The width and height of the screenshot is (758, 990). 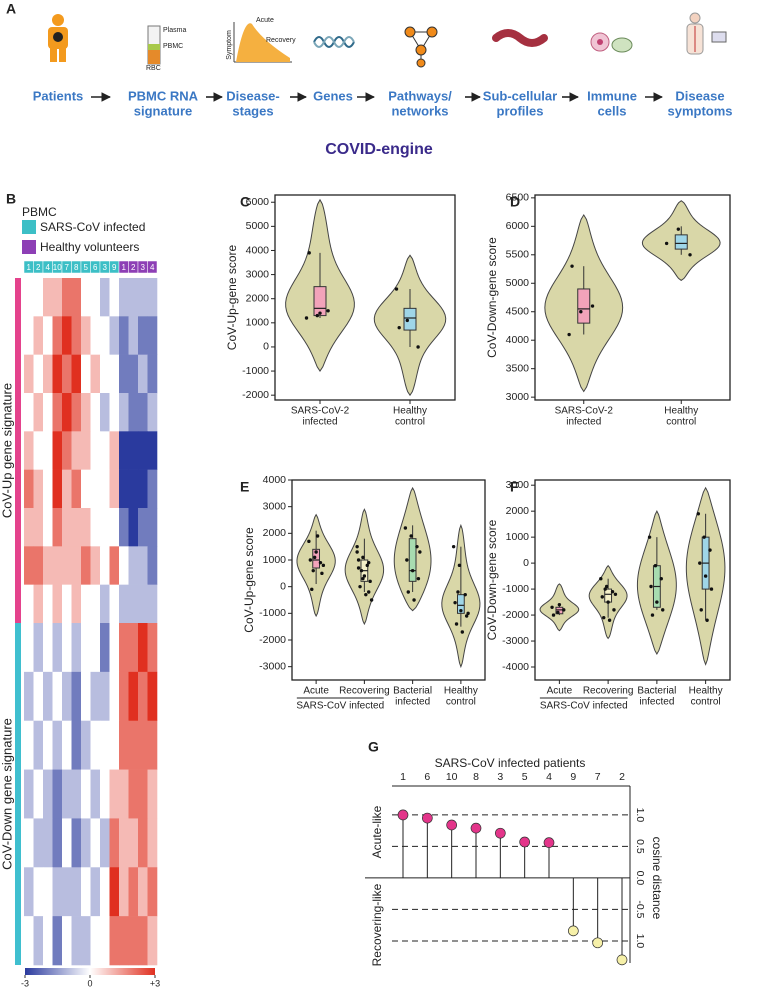 What do you see at coordinates (11, 9) in the screenshot?
I see `panel-label: A` at bounding box center [11, 9].